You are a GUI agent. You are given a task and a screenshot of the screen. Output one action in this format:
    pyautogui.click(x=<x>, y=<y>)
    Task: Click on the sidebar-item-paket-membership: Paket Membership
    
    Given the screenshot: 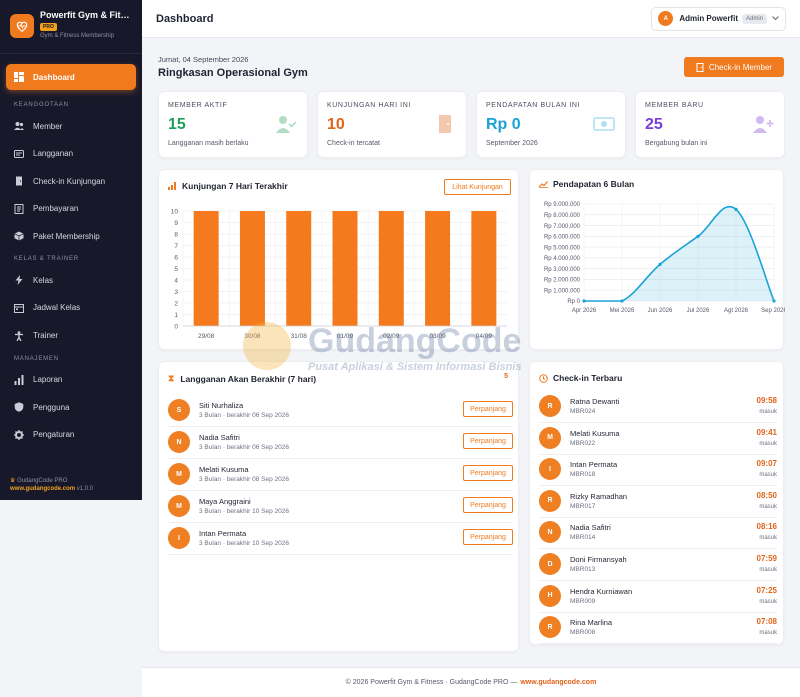 What is the action you would take?
    pyautogui.click(x=71, y=236)
    